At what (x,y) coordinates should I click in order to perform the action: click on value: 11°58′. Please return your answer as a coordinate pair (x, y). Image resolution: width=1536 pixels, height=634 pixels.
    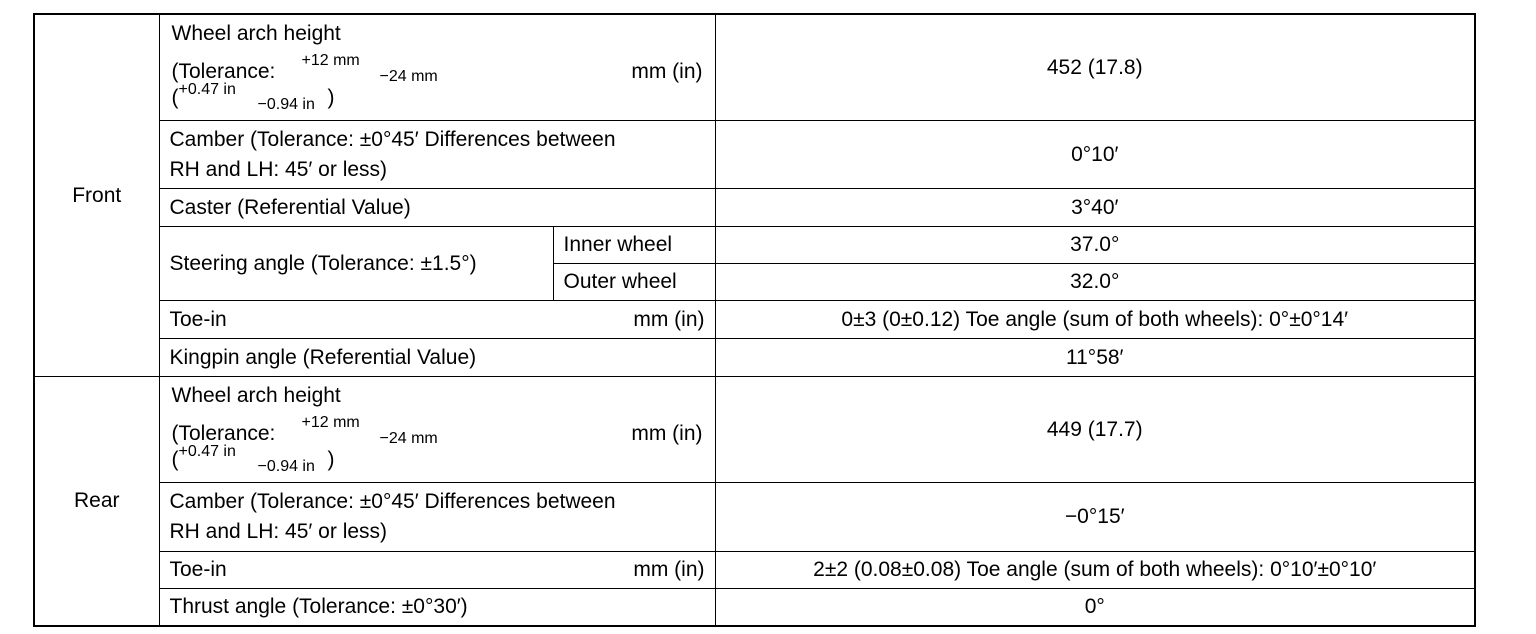
    Looking at the image, I should click on (1095, 357).